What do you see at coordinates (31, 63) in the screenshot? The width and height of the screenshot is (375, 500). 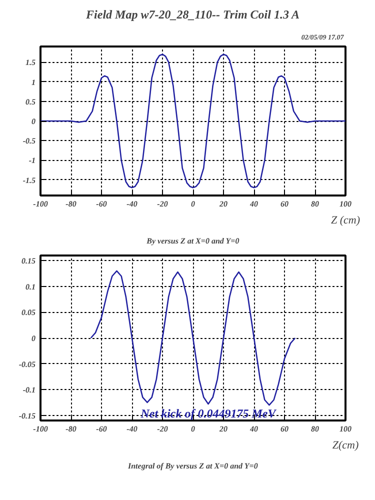 I see `y-tick-label: 1.5` at bounding box center [31, 63].